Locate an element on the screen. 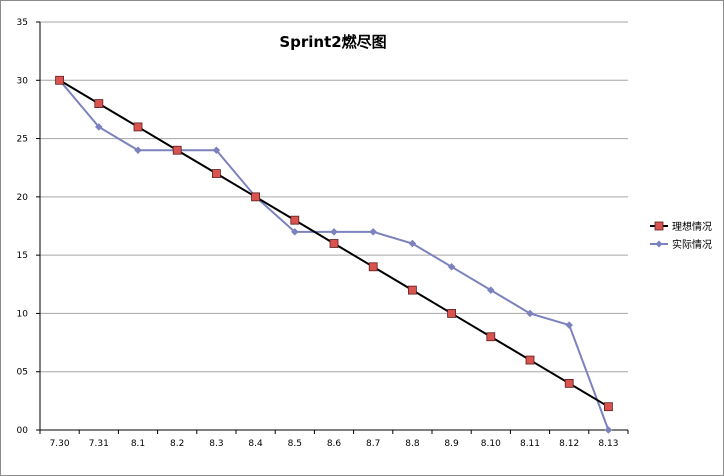  x-tick-label: 8.10 is located at coordinates (491, 444).